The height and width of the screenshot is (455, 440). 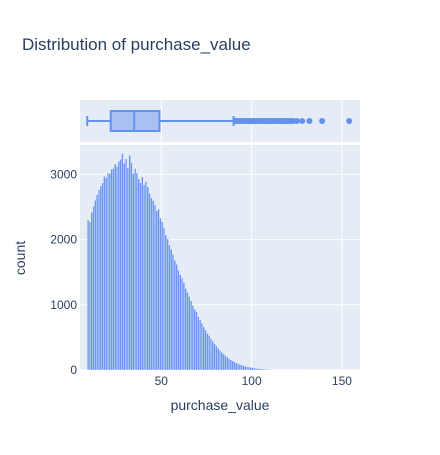 I want to click on x-tick-label: 50, so click(x=162, y=381).